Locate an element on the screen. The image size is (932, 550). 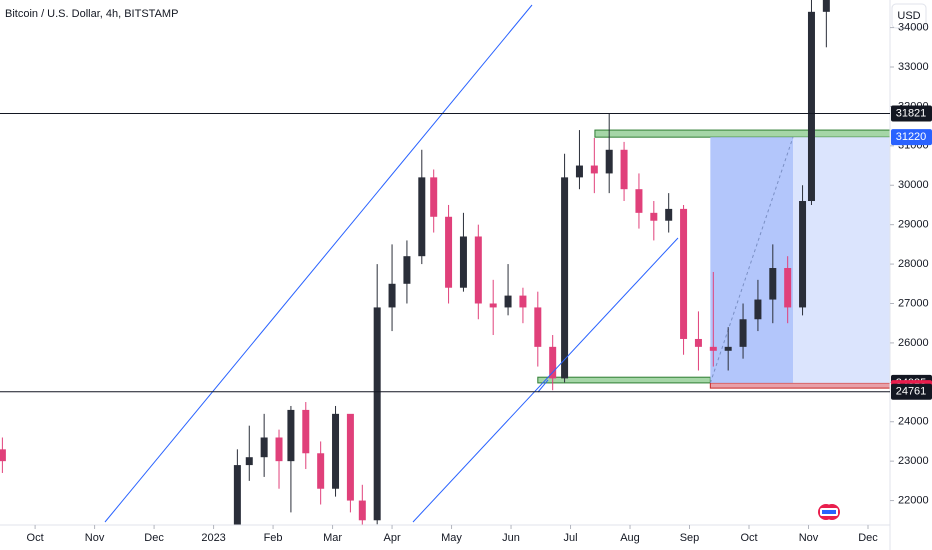
x-tick-label: Sep is located at coordinates (690, 538).